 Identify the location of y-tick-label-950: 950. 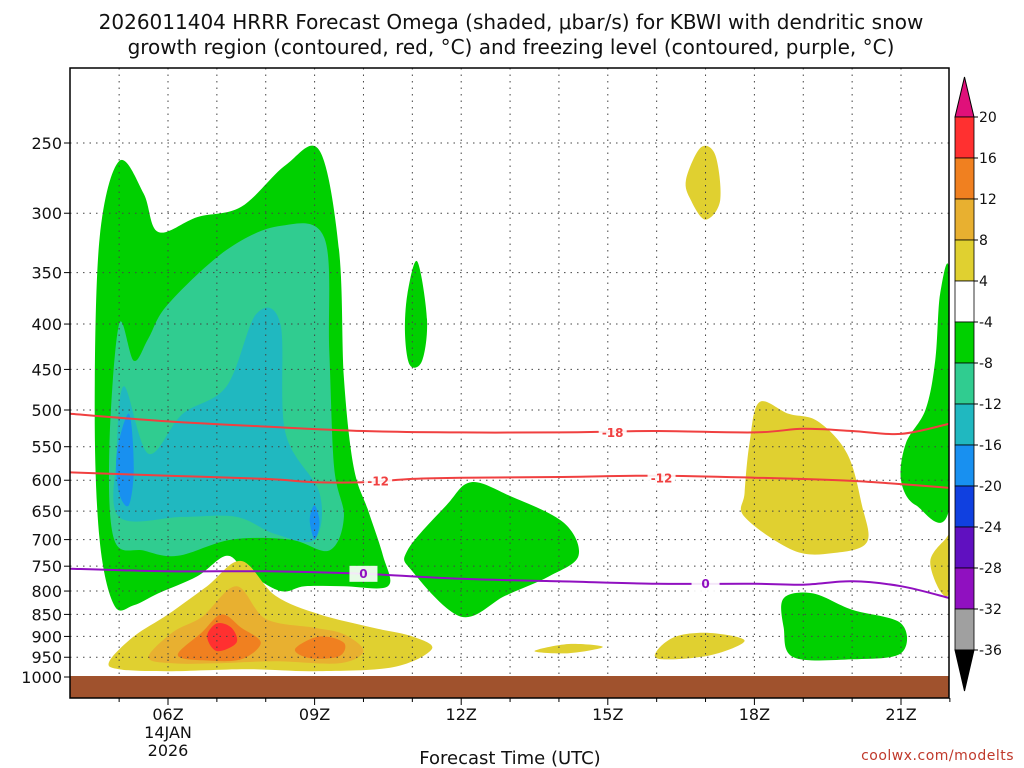
(46, 657).